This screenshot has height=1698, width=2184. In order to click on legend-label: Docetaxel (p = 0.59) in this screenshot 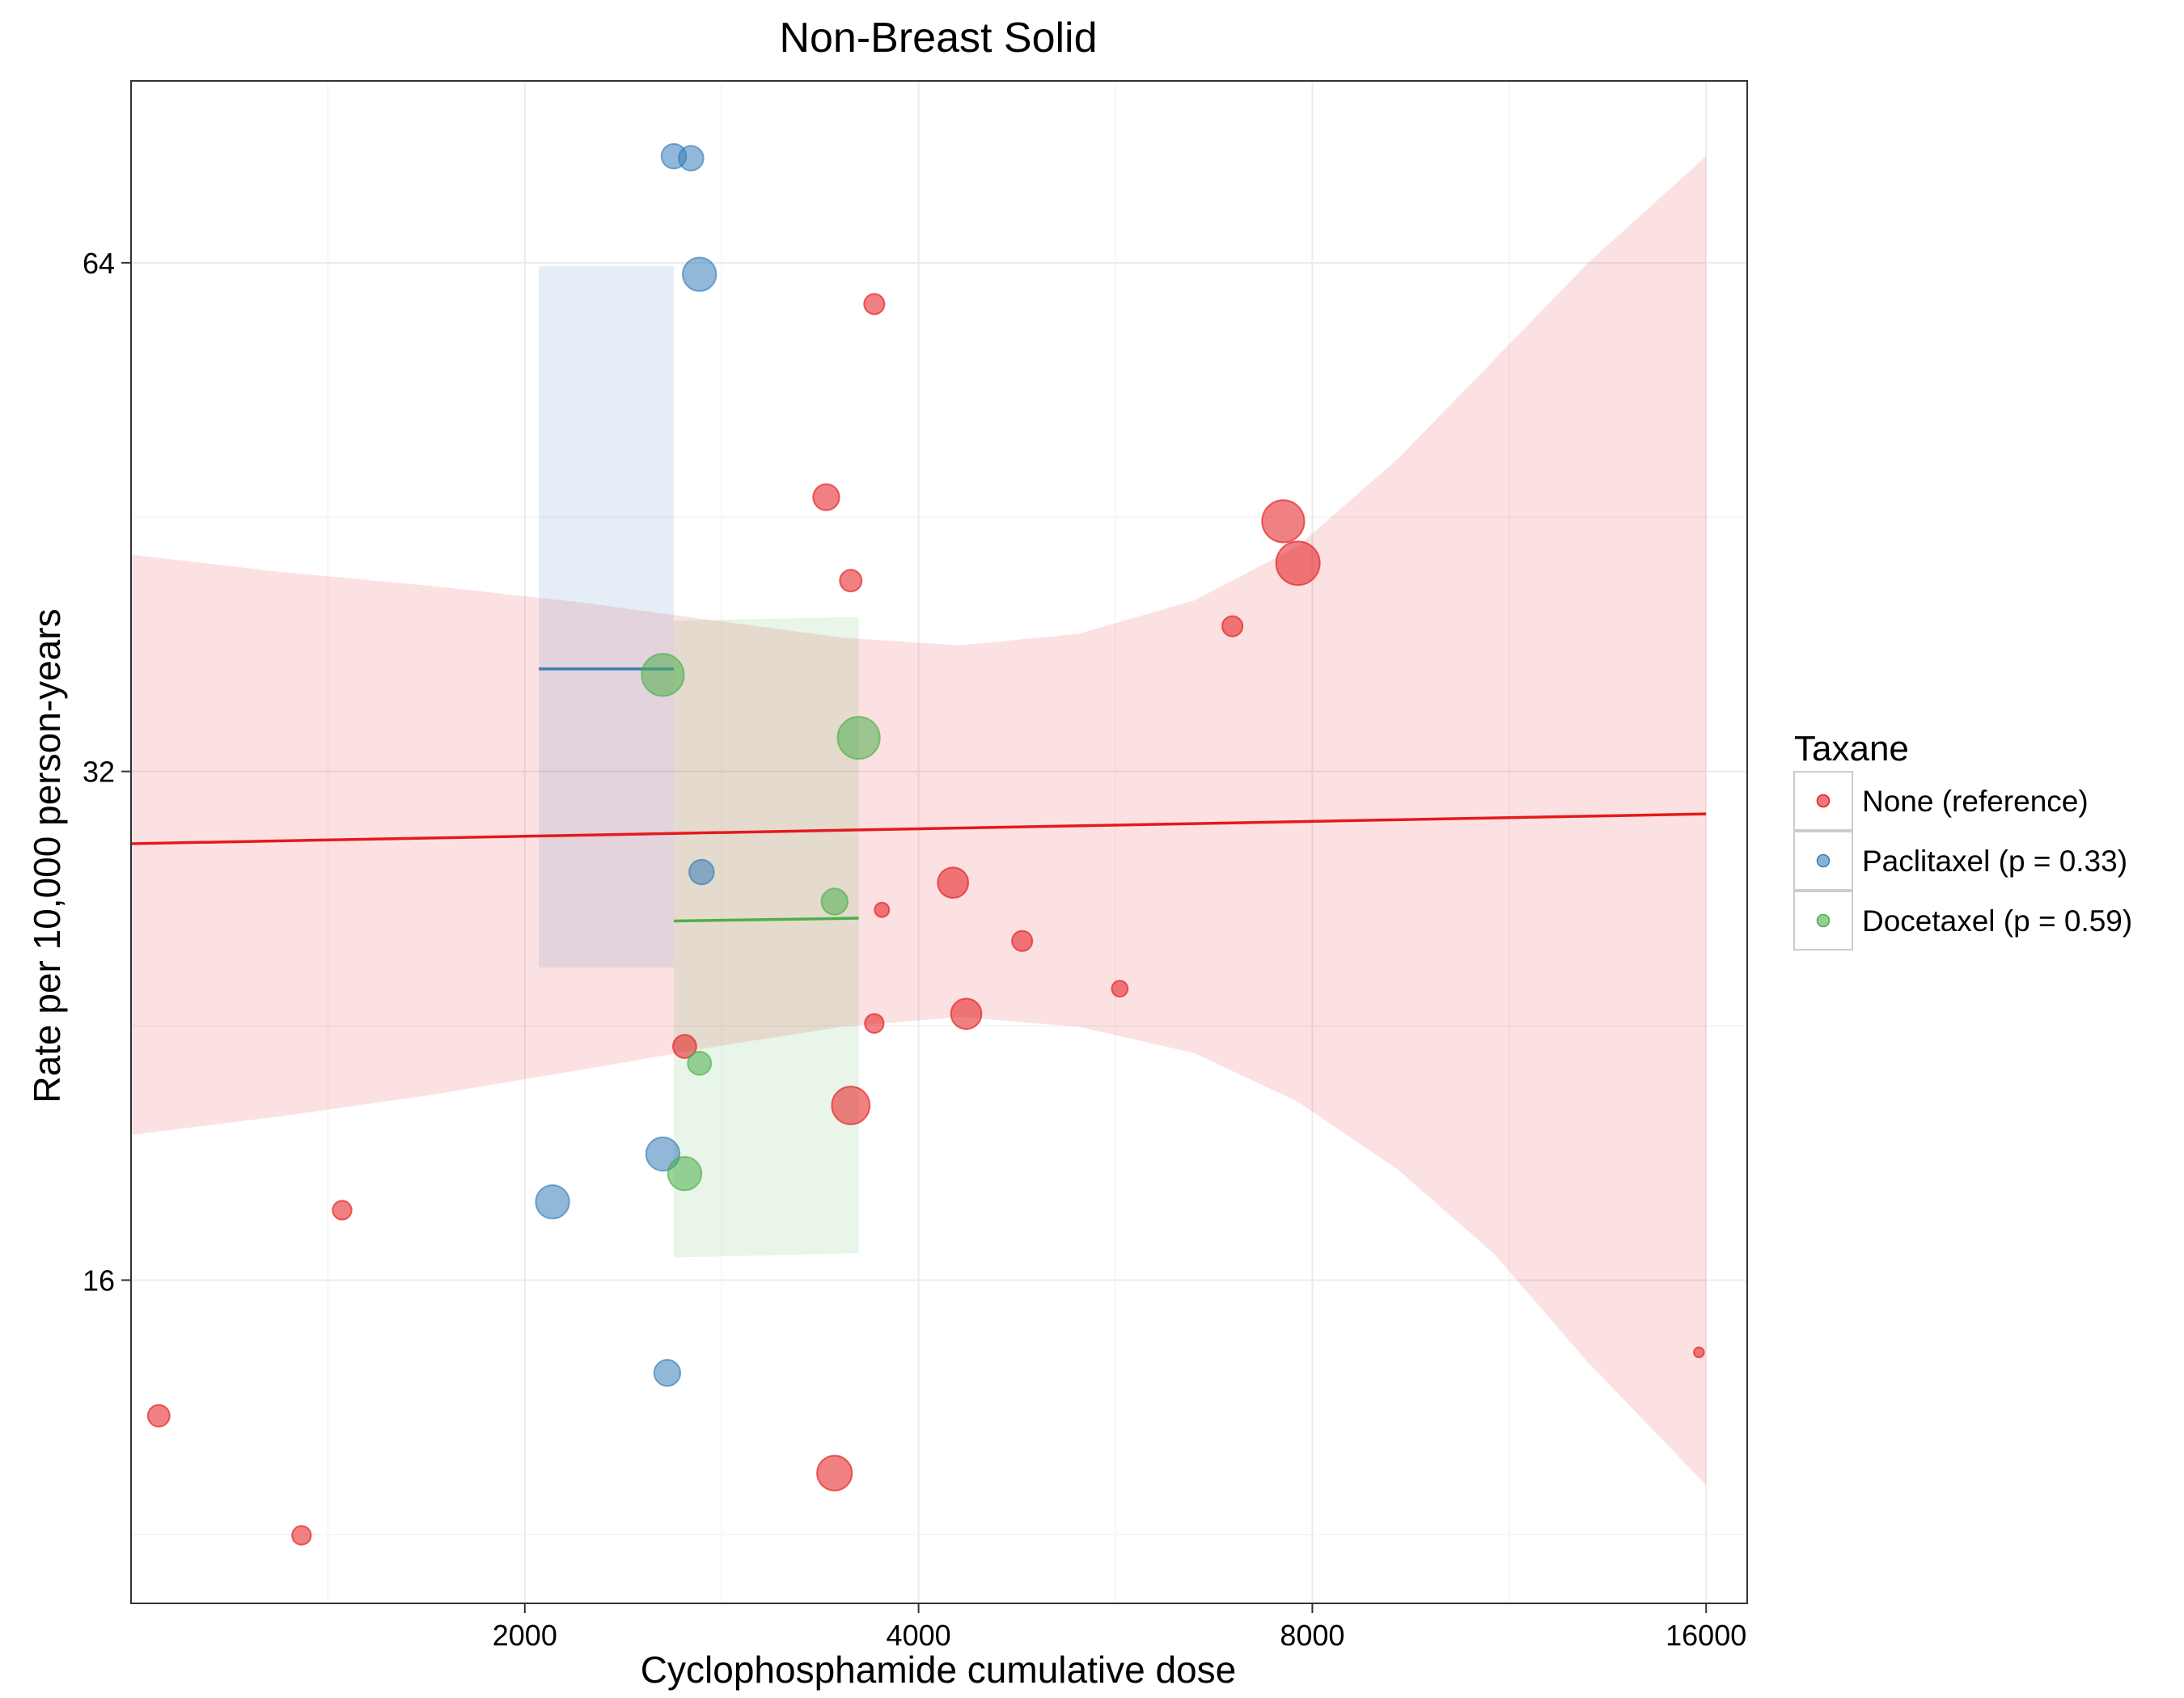, I will do `click(1997, 921)`.